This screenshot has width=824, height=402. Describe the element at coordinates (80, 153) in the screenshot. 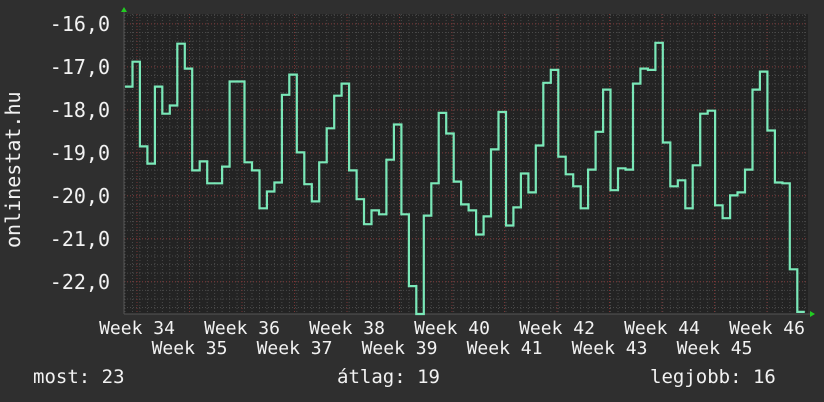

I see `y-tick-label: -19,0` at that location.